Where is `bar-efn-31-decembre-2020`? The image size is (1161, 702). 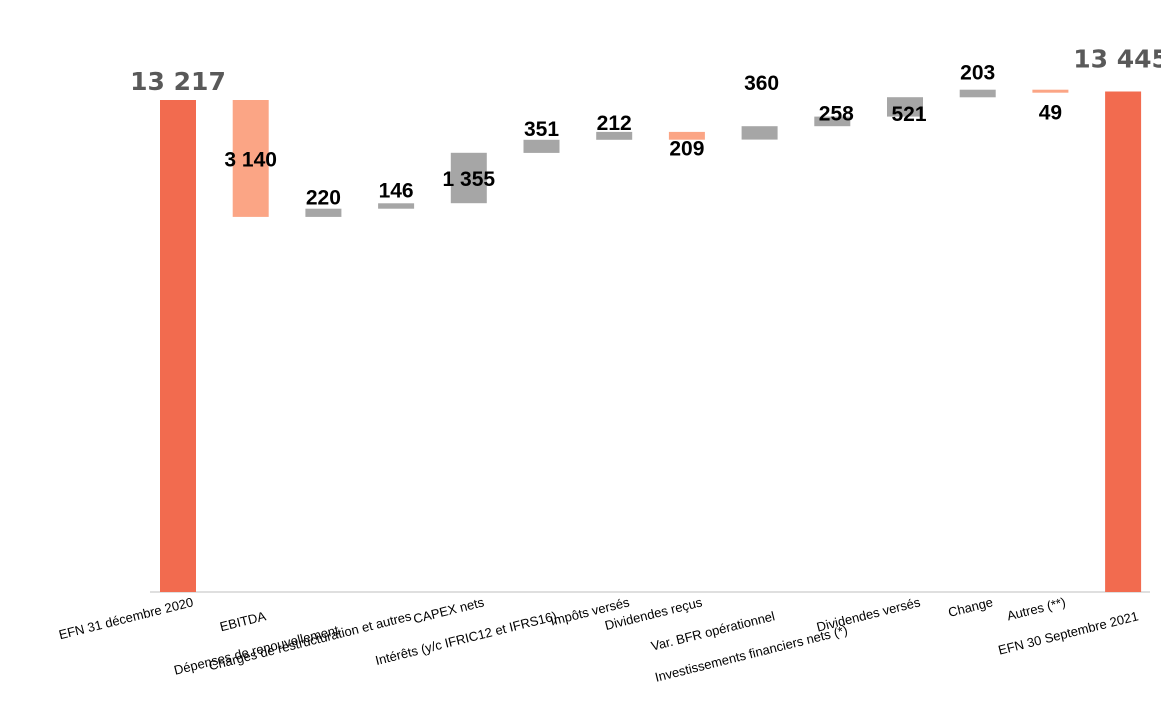 bar-efn-31-decembre-2020 is located at coordinates (178, 346).